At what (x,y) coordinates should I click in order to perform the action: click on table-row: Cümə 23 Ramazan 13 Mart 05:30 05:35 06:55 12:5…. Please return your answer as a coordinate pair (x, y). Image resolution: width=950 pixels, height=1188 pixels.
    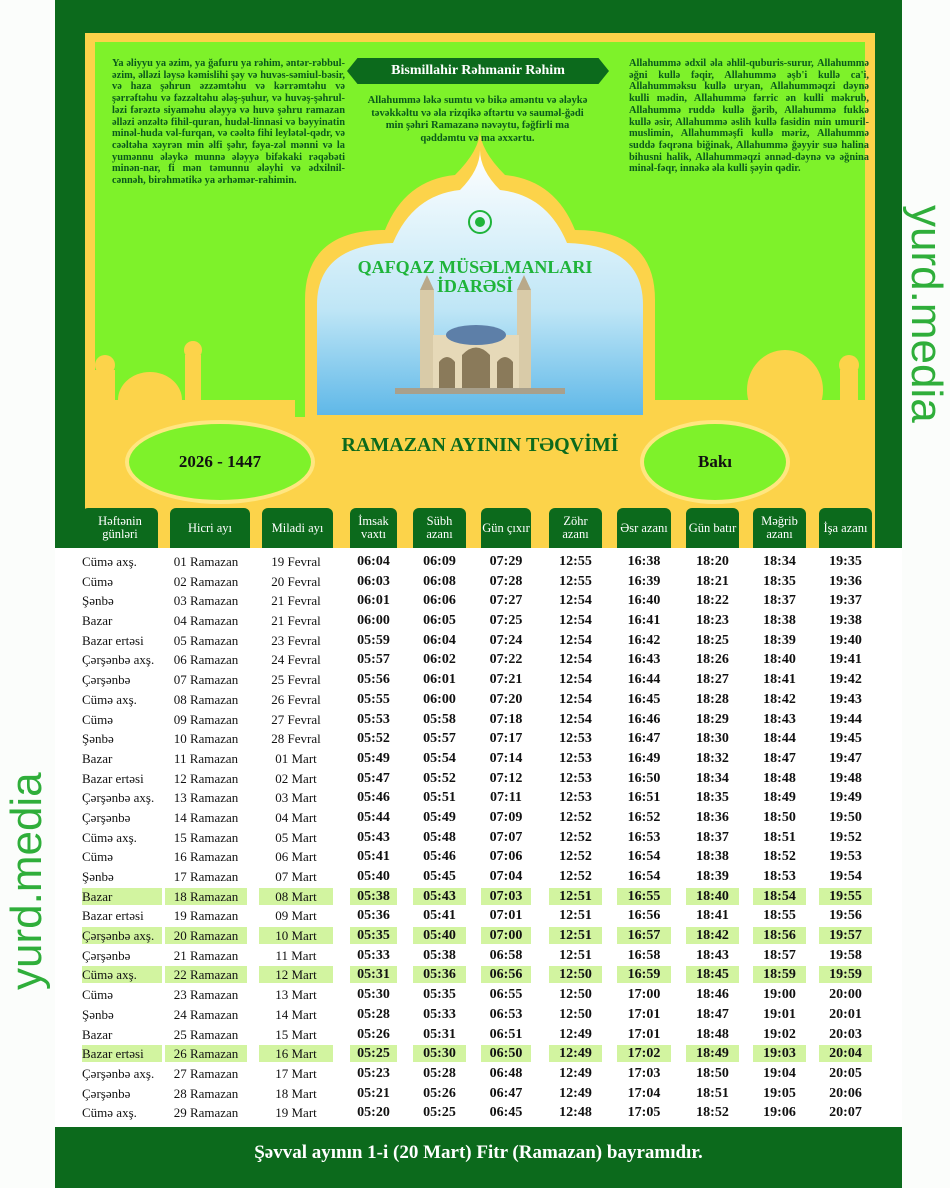
    Looking at the image, I should click on (478, 995).